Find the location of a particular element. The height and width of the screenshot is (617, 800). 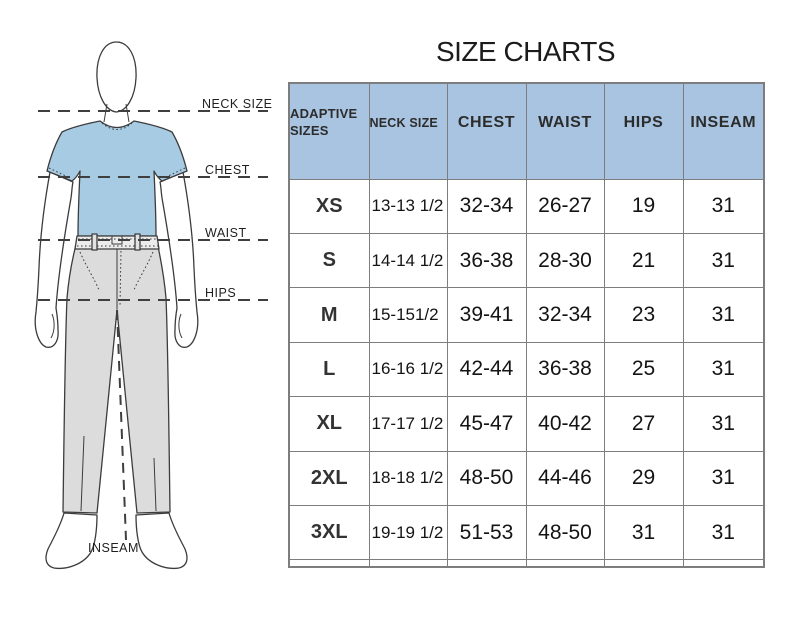

chest-cell: 32-34 is located at coordinates (486, 206).